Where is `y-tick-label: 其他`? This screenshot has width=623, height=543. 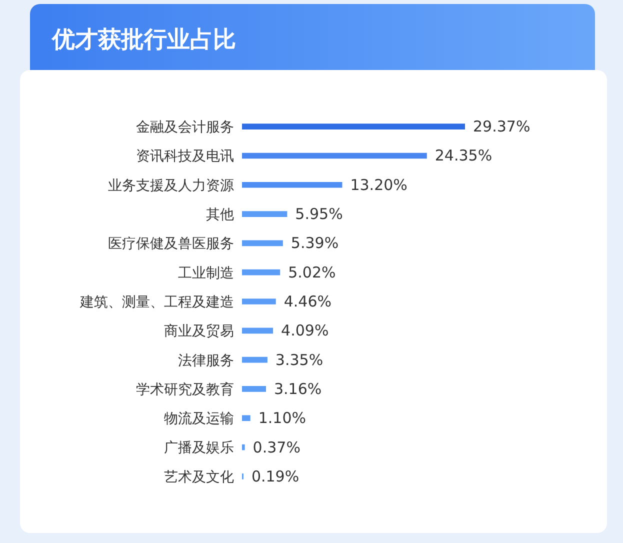
y-tick-label: 其他 is located at coordinates (220, 215).